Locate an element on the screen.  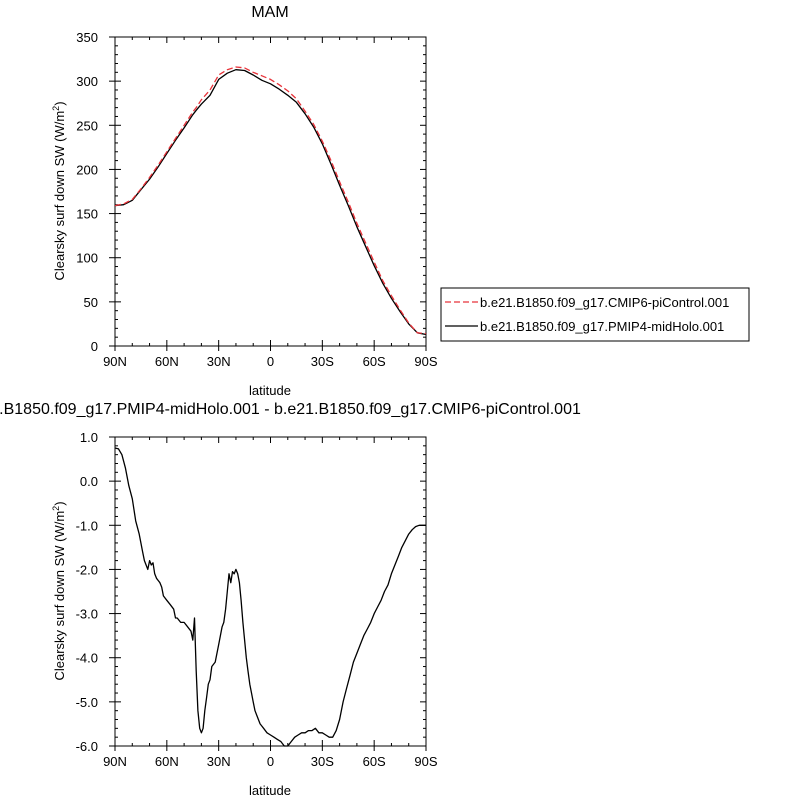
bottom-x-tick-label: 90N is located at coordinates (115, 761).